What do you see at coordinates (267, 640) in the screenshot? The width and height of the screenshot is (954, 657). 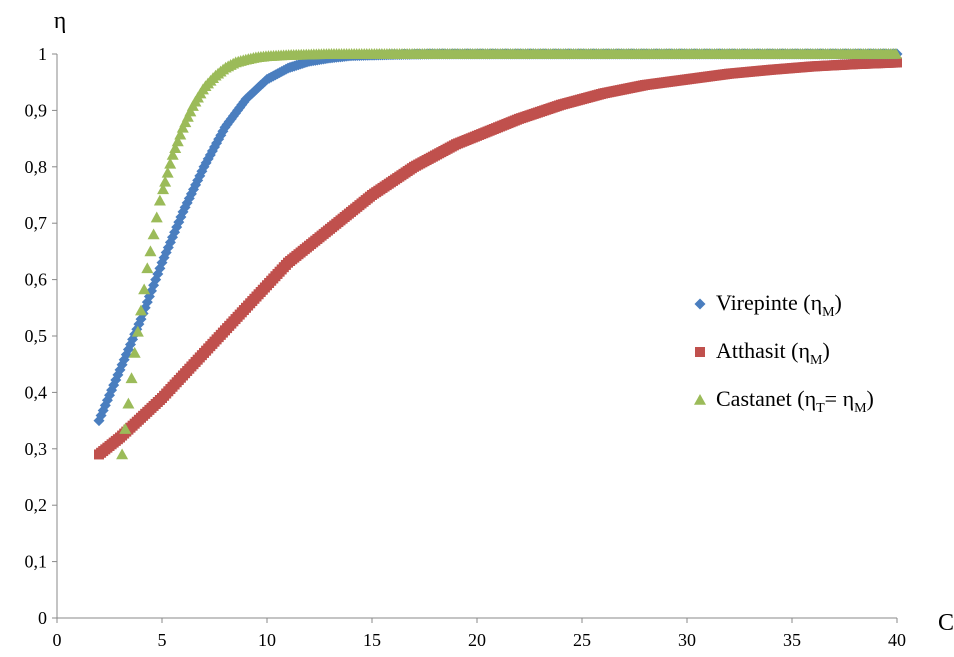 I see `x-tick-label: 10` at bounding box center [267, 640].